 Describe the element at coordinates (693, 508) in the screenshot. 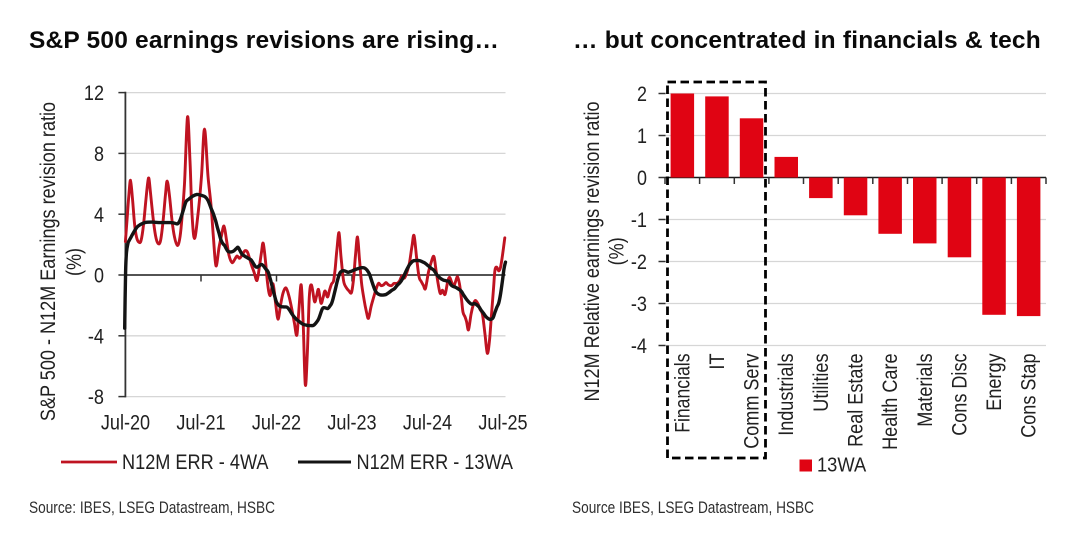

I see `svg-text:Source IBES, LSEG Datastream,: Source IBES, LSEG Datastream, HSBC` at that location.